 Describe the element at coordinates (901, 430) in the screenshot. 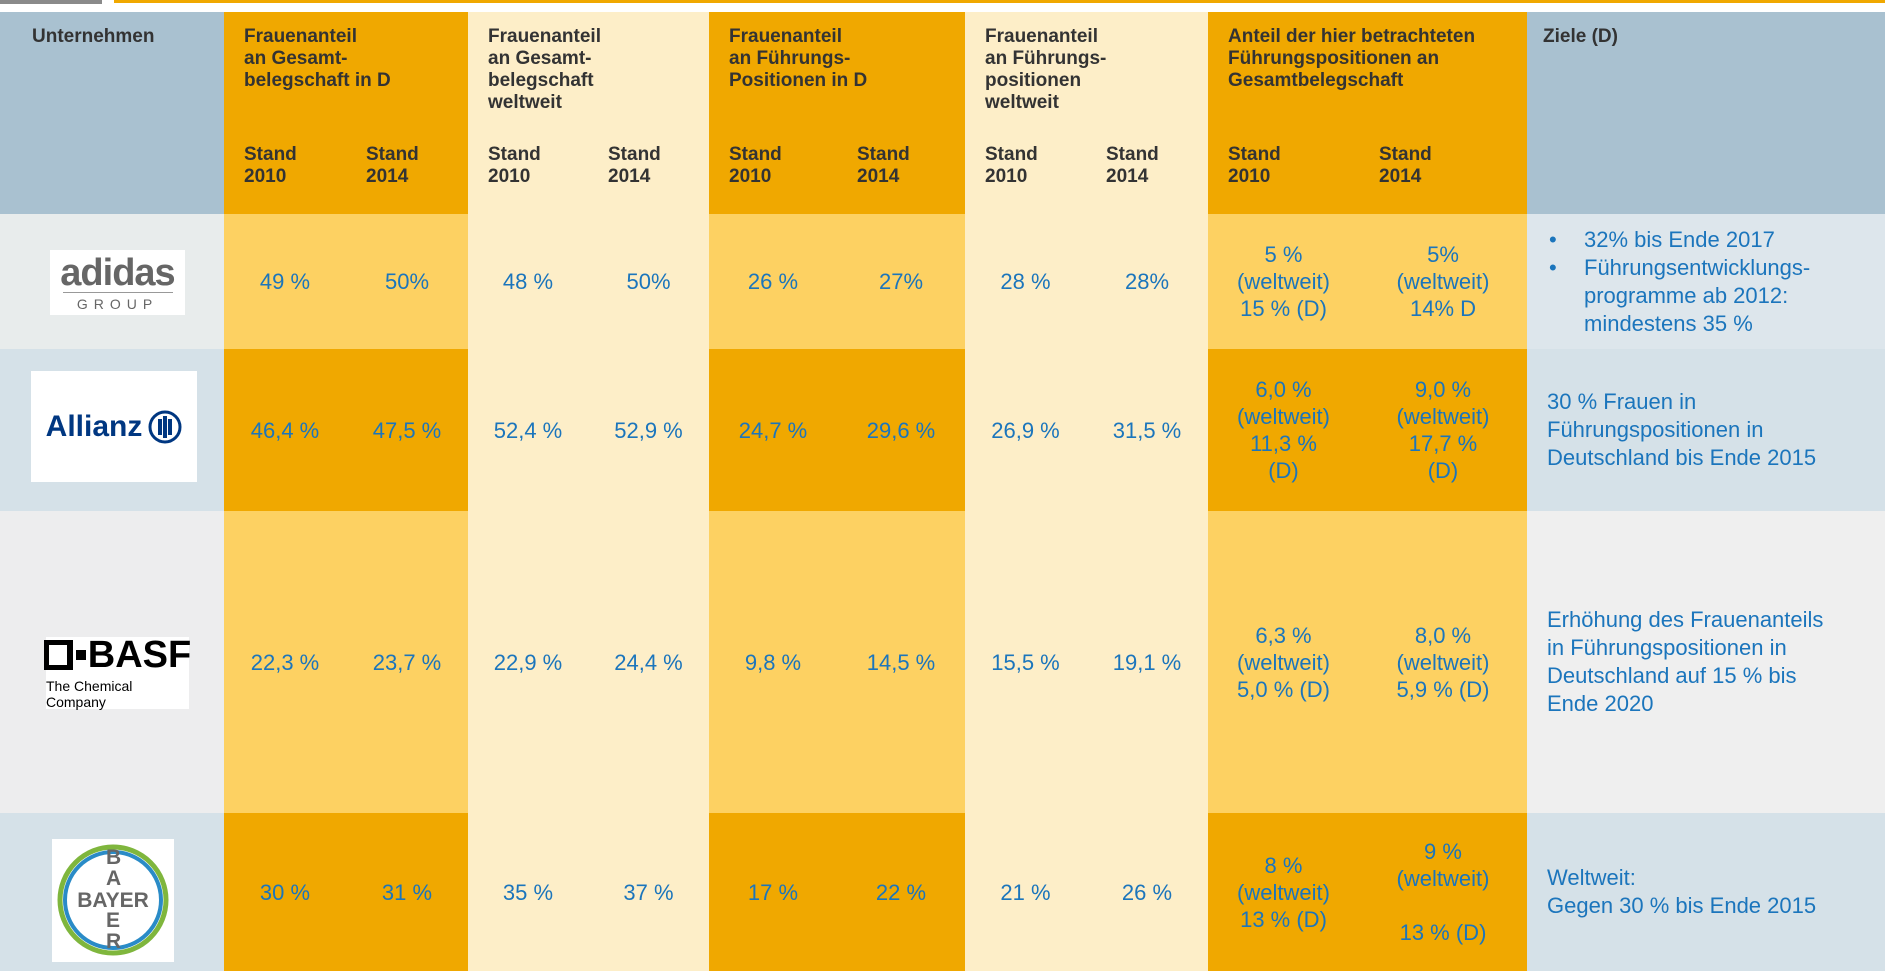

I see `value-cell: 29,6 %` at that location.